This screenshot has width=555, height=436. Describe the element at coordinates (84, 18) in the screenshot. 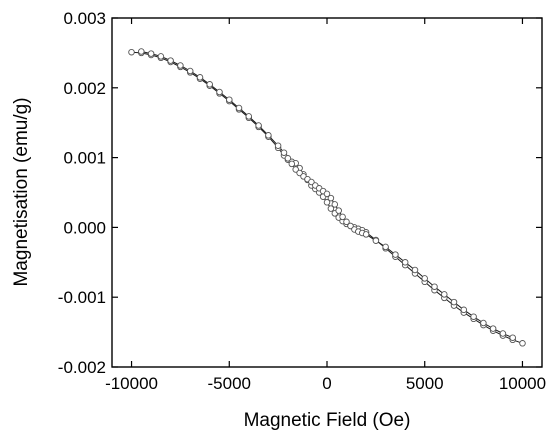

I see `y-tick-label: 0.003` at that location.